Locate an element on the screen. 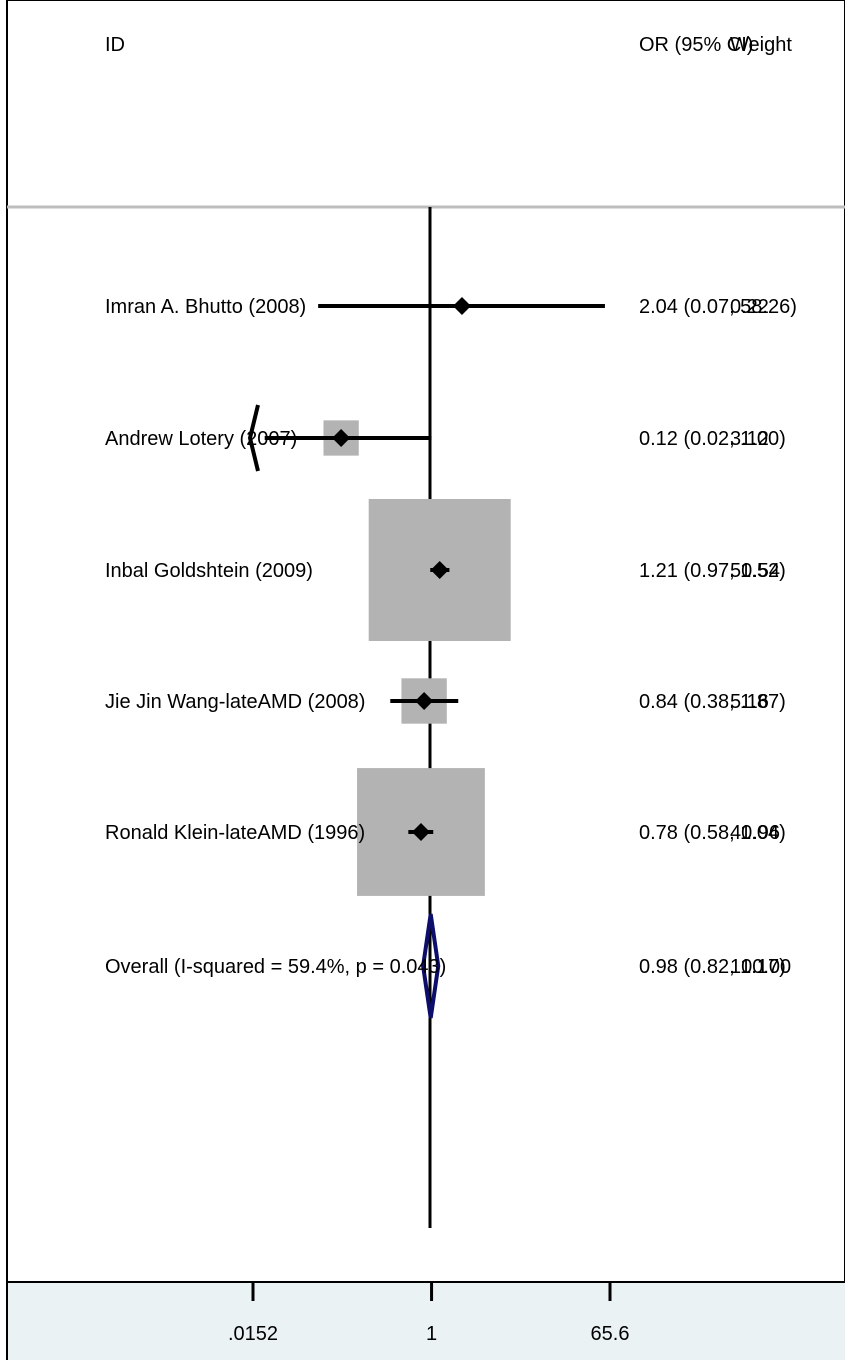 This screenshot has height=1360, width=845. study-or-ci: 1.21 (0.97, 1.52) is located at coordinates (712, 571).